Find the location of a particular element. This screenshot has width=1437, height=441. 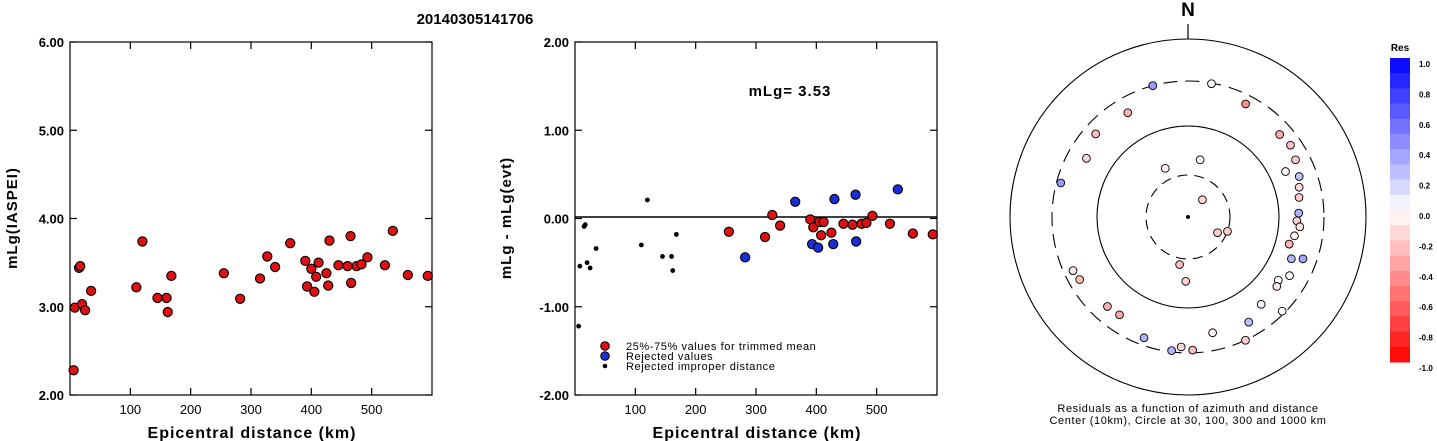

legend-label-rejected: Rejected values is located at coordinates (669, 357).